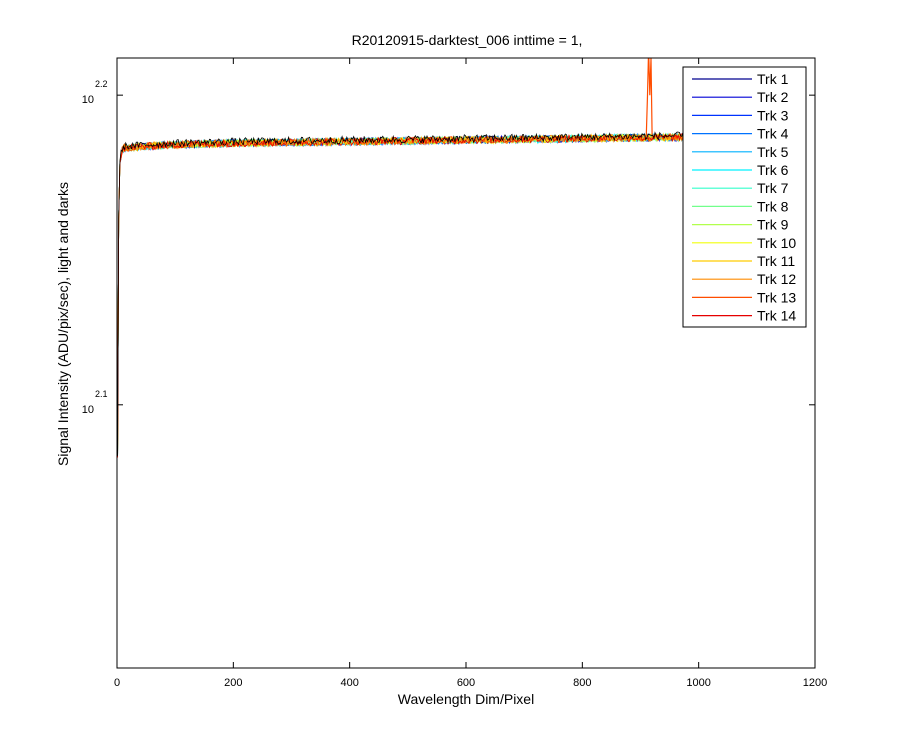  Describe the element at coordinates (466, 699) in the screenshot. I see `x-axis-label: Wavelength Dim/Pixel` at that location.